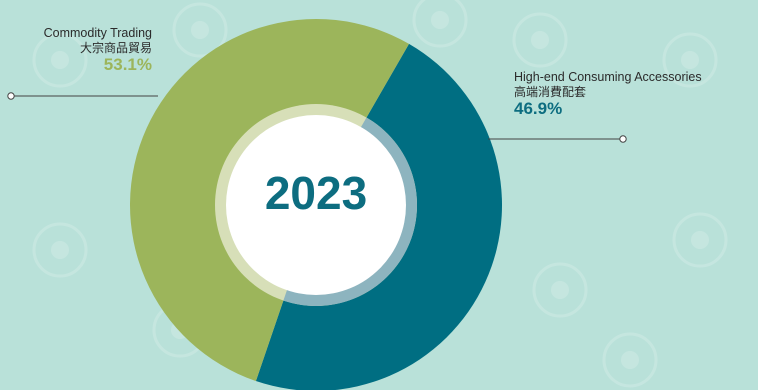 The height and width of the screenshot is (390, 758). What do you see at coordinates (608, 77) in the screenshot?
I see `slice-label-en: High-end Consuming Accessories` at bounding box center [608, 77].